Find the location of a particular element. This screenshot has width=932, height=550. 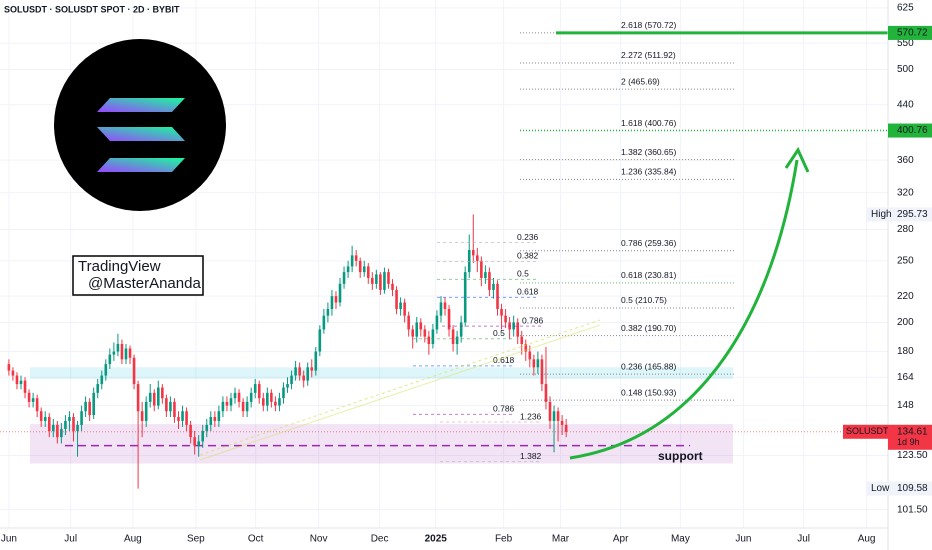

x-tick-label: Dec is located at coordinates (380, 539).